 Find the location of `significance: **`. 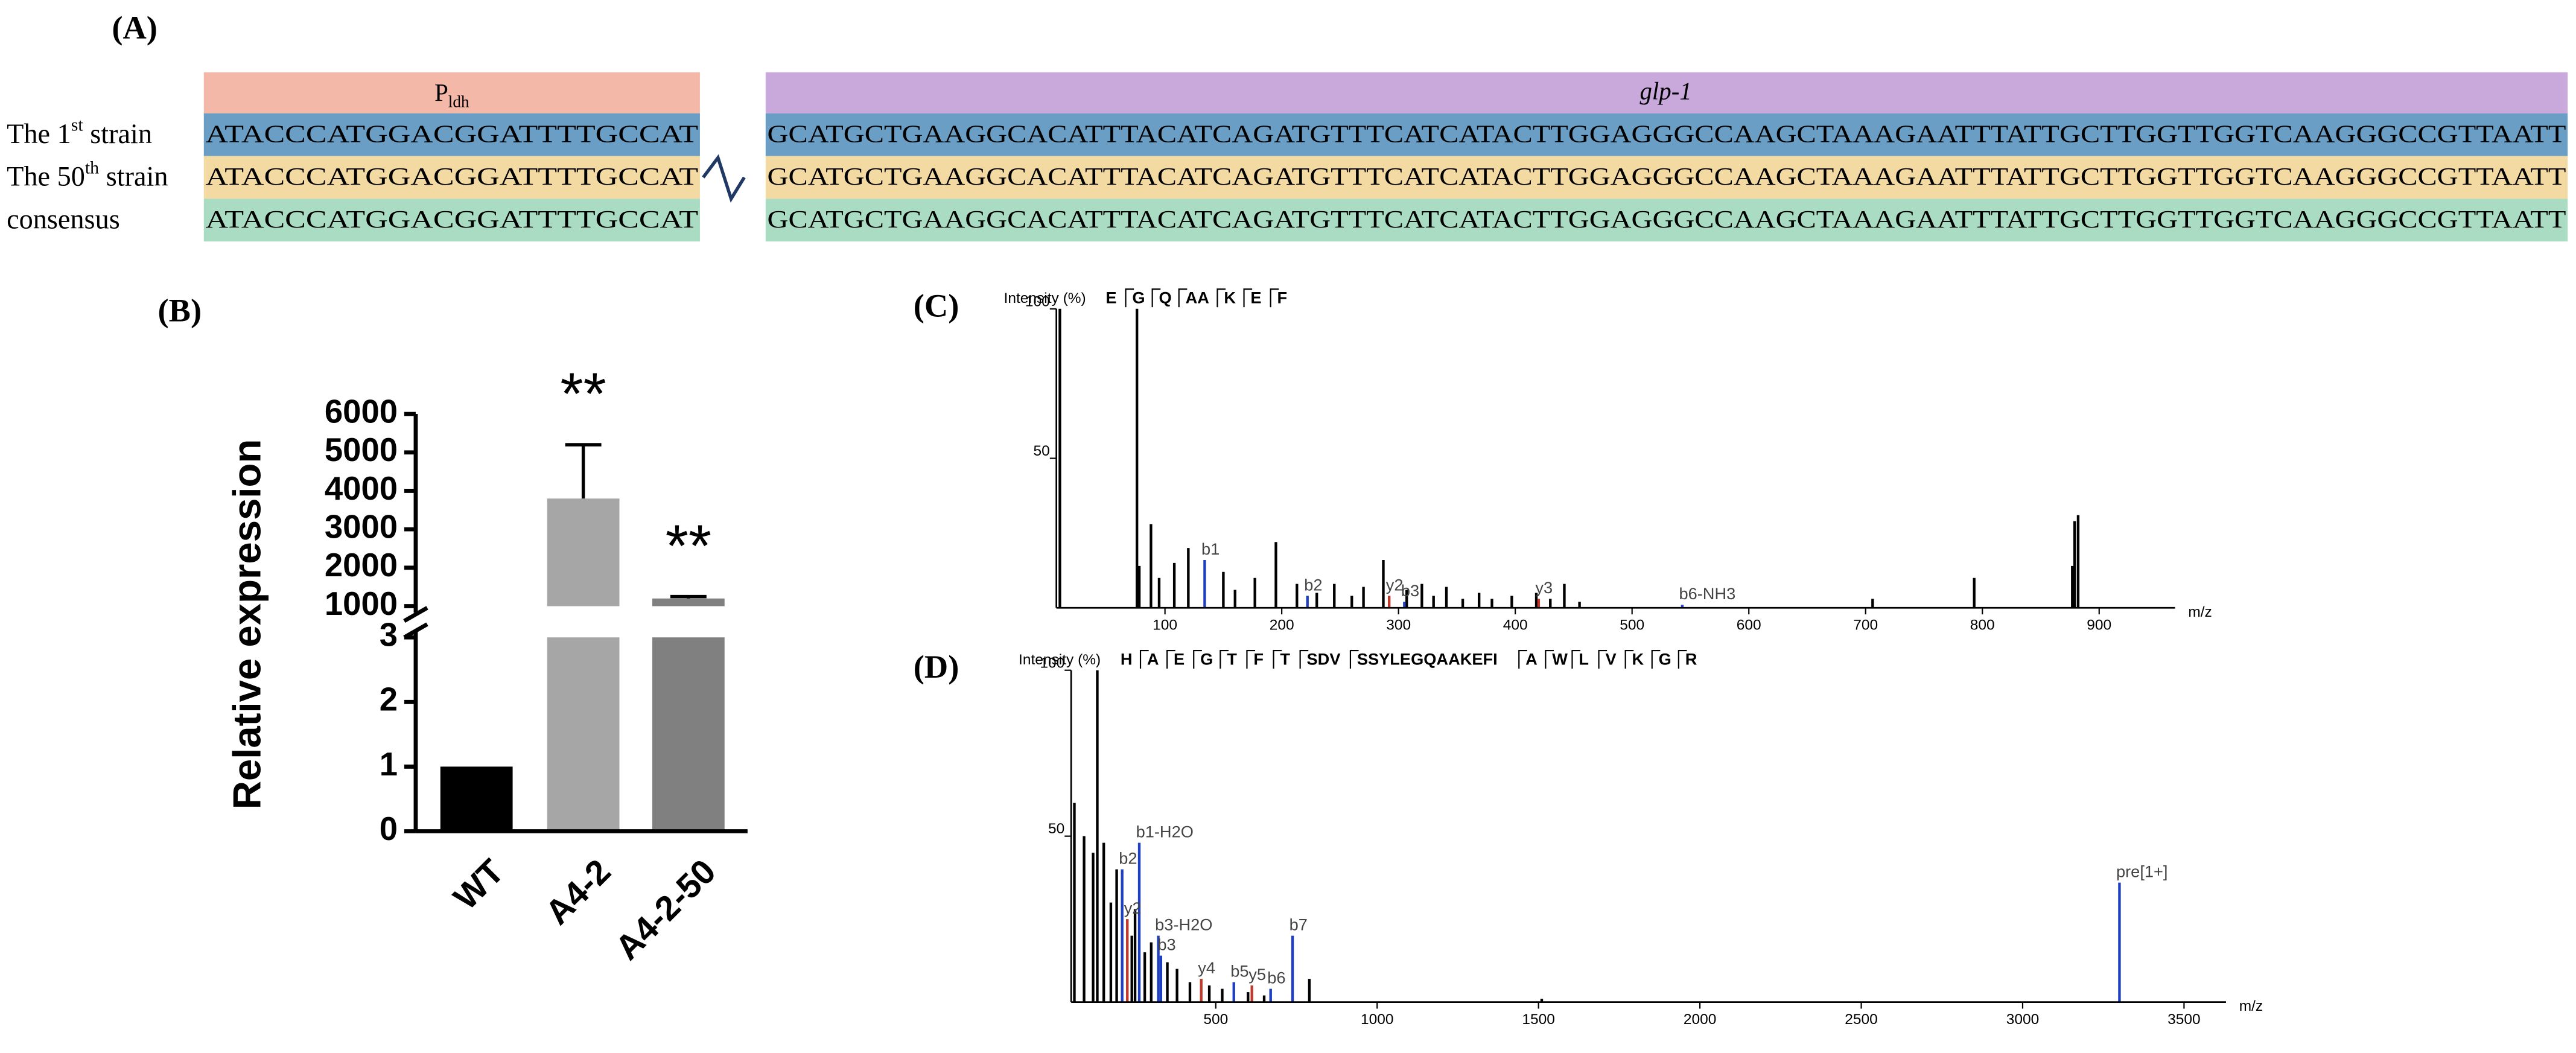

significance: ** is located at coordinates (583, 394).